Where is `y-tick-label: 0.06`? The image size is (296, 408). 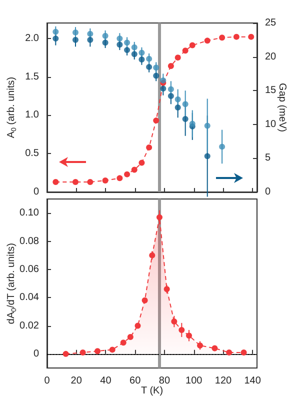 y-tick-label: 0.06 is located at coordinates (30, 269).